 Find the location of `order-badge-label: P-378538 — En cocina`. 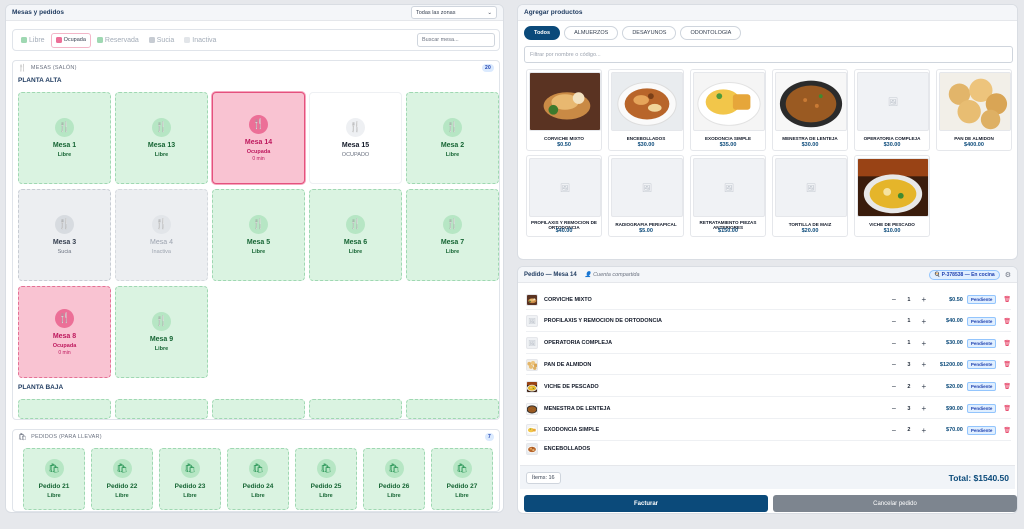

order-badge-label: P-378538 — En cocina is located at coordinates (968, 274).